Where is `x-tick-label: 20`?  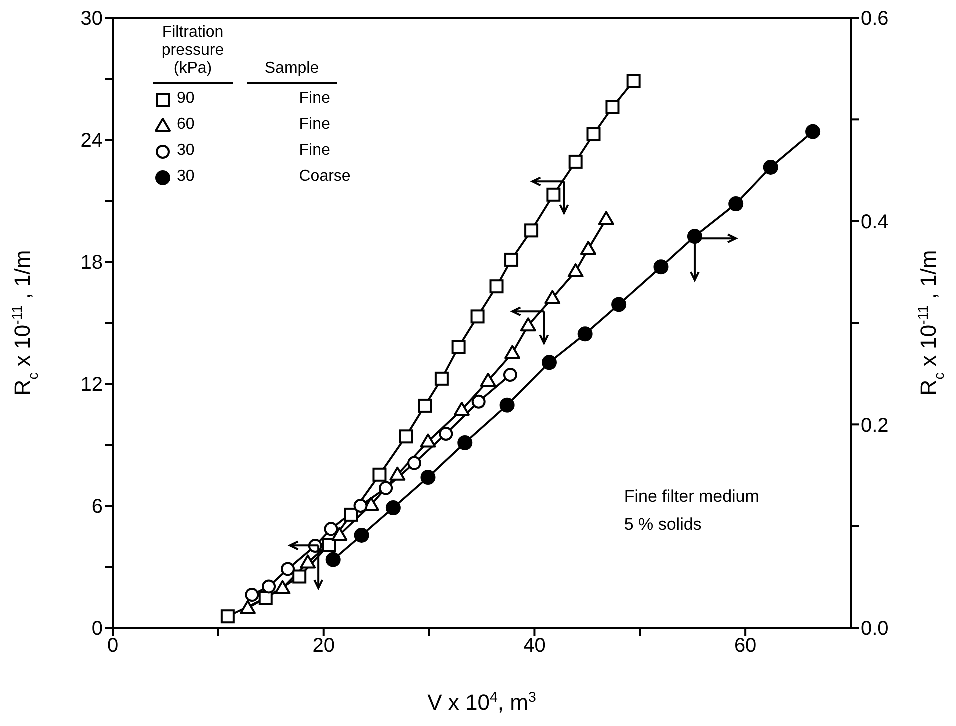 x-tick-label: 20 is located at coordinates (323, 646).